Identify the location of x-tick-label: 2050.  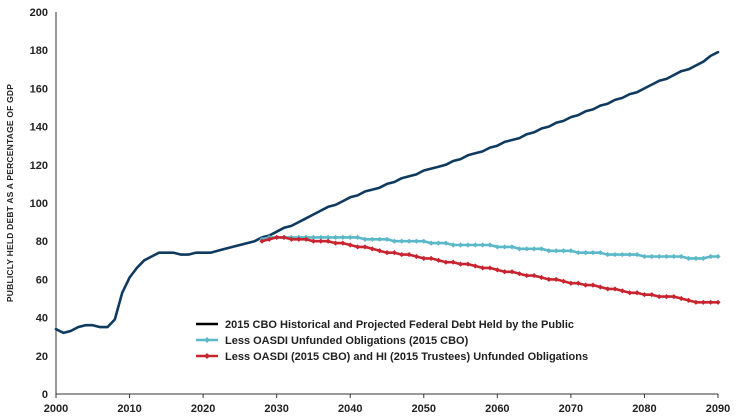
(424, 409).